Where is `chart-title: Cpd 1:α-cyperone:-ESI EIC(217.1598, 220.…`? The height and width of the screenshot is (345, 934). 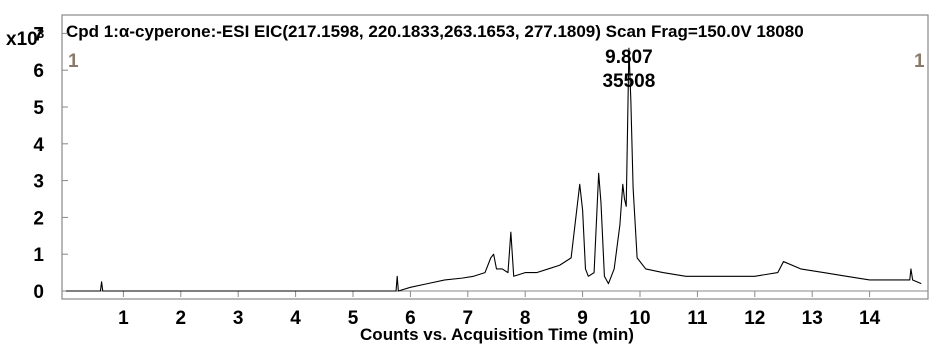 chart-title: Cpd 1:α-cyperone:-ESI EIC(217.1598, 220.… is located at coordinates (435, 31).